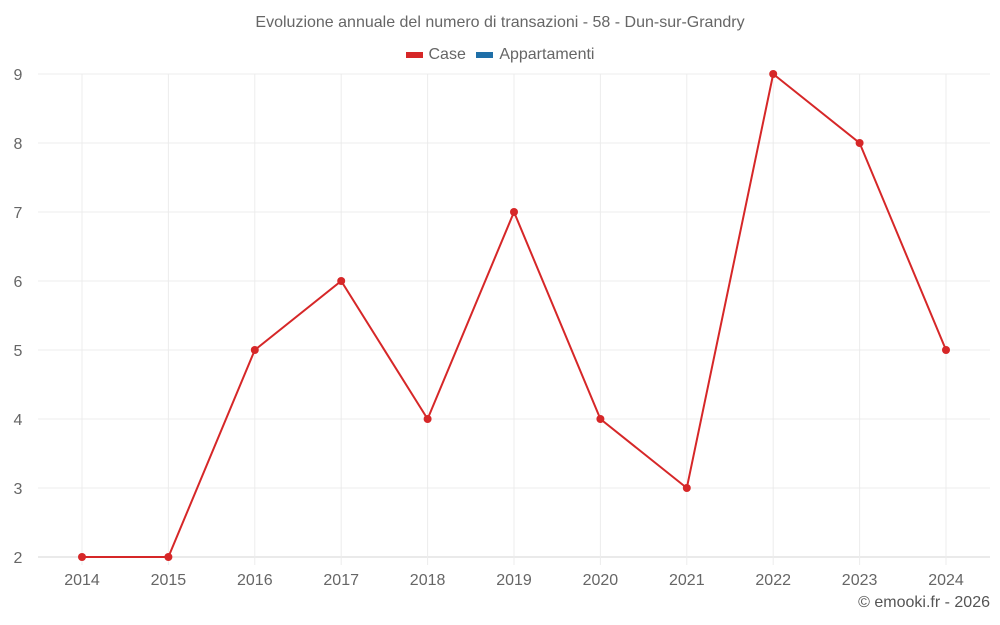  What do you see at coordinates (18, 144) in the screenshot?
I see `y-tick-label: 8` at bounding box center [18, 144].